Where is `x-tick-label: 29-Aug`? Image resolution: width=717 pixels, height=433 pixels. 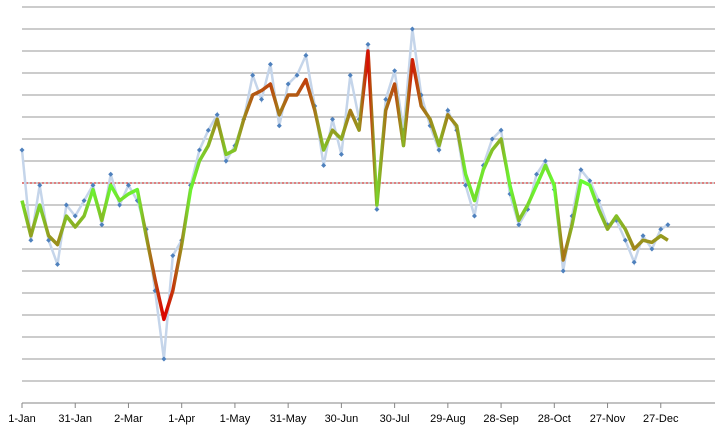 x-tick-label: 29-Aug is located at coordinates (447, 419).